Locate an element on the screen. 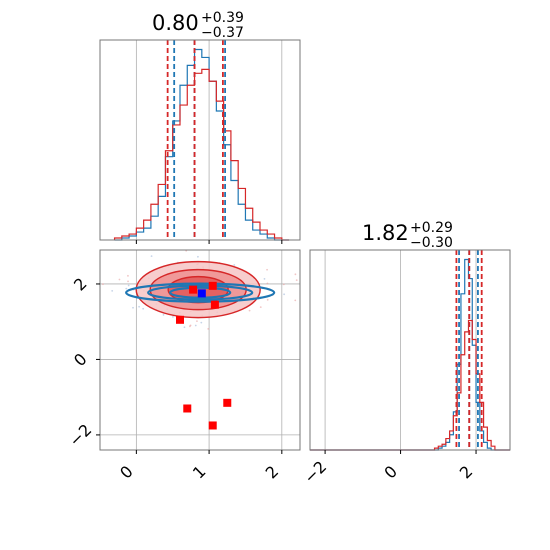 The image size is (550, 550). title-param1-value: 0.80 is located at coordinates (175, 23).